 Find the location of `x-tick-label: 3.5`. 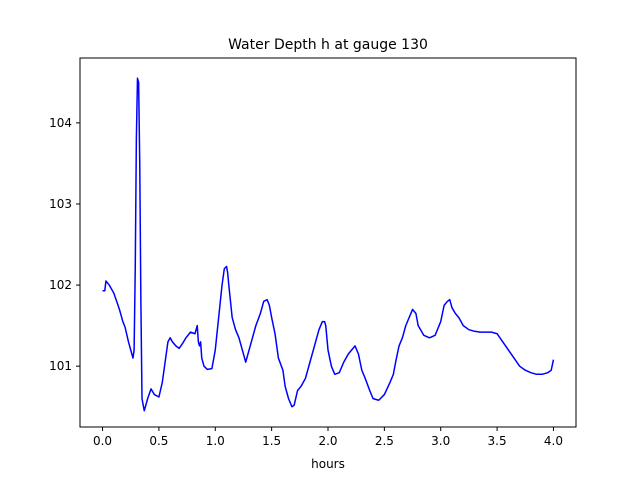

x-tick-label: 3.5 is located at coordinates (497, 441).